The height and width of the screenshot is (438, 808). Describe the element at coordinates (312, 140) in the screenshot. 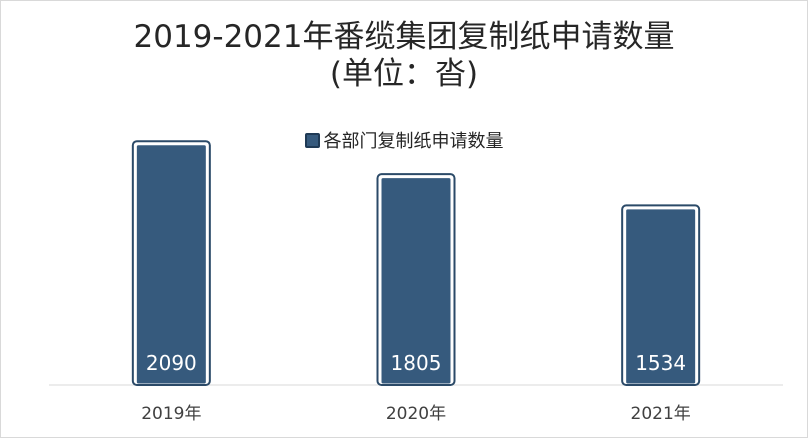

I see `legend-swatch` at that location.